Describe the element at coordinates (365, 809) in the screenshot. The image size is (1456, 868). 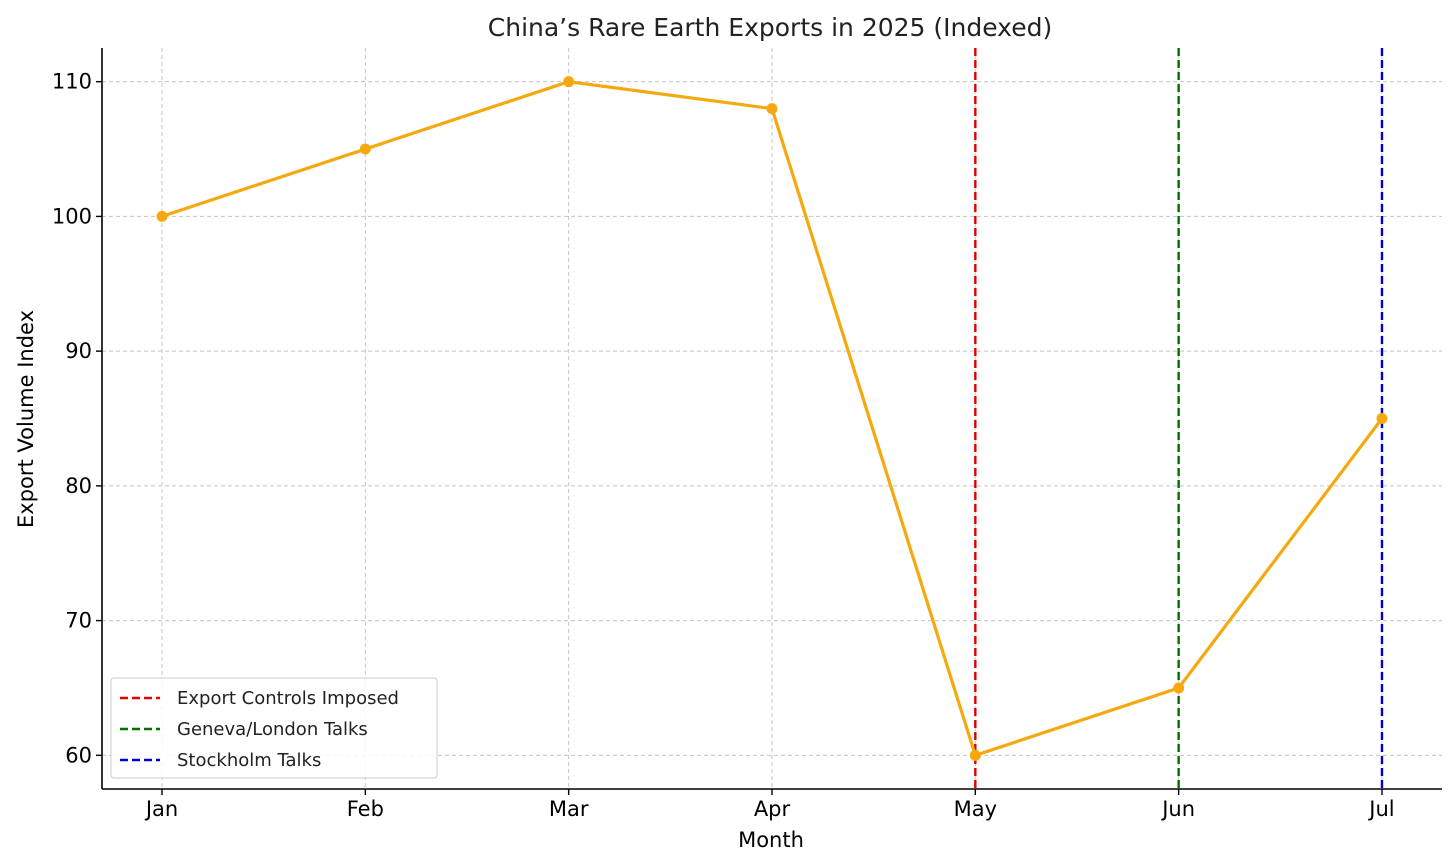
I see `x-tick-label: Feb` at that location.